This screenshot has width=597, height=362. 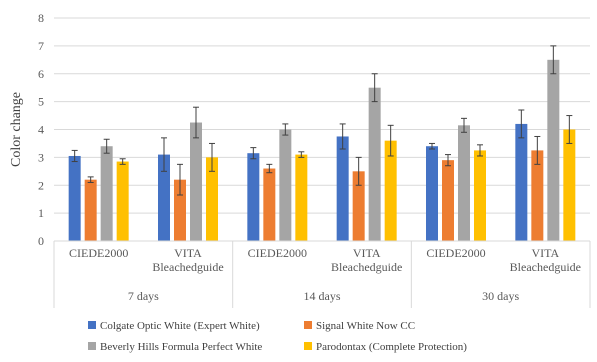 I want to click on y-tick-label: 0, so click(x=41, y=241).